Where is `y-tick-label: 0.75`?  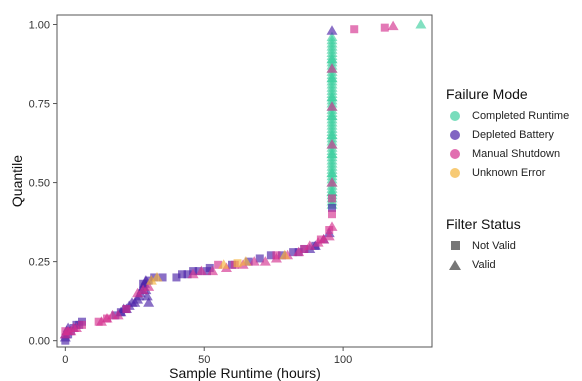
y-tick-label: 0.75 is located at coordinates (39, 105).